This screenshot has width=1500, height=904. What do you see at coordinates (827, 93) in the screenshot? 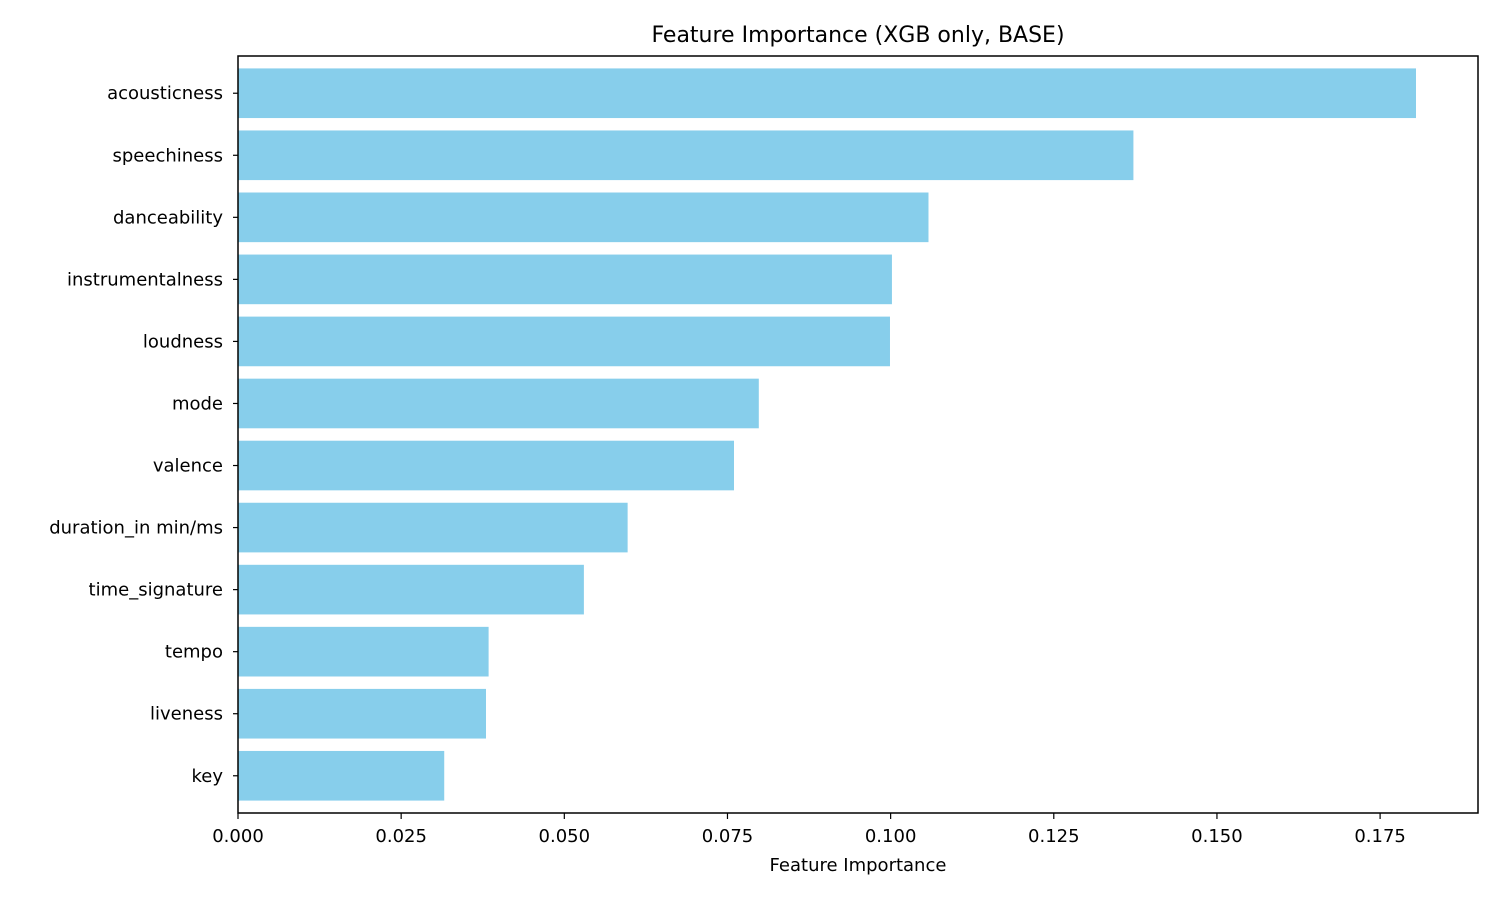
I see `bar-acousticness` at bounding box center [827, 93].